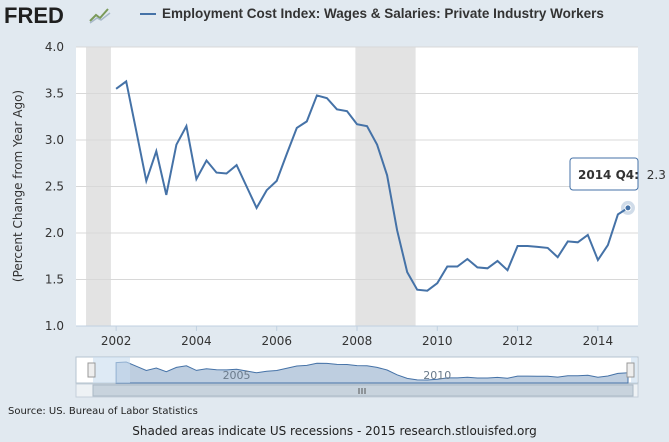 The width and height of the screenshot is (669, 442). I want to click on y-tick-label: 4.0, so click(54, 47).